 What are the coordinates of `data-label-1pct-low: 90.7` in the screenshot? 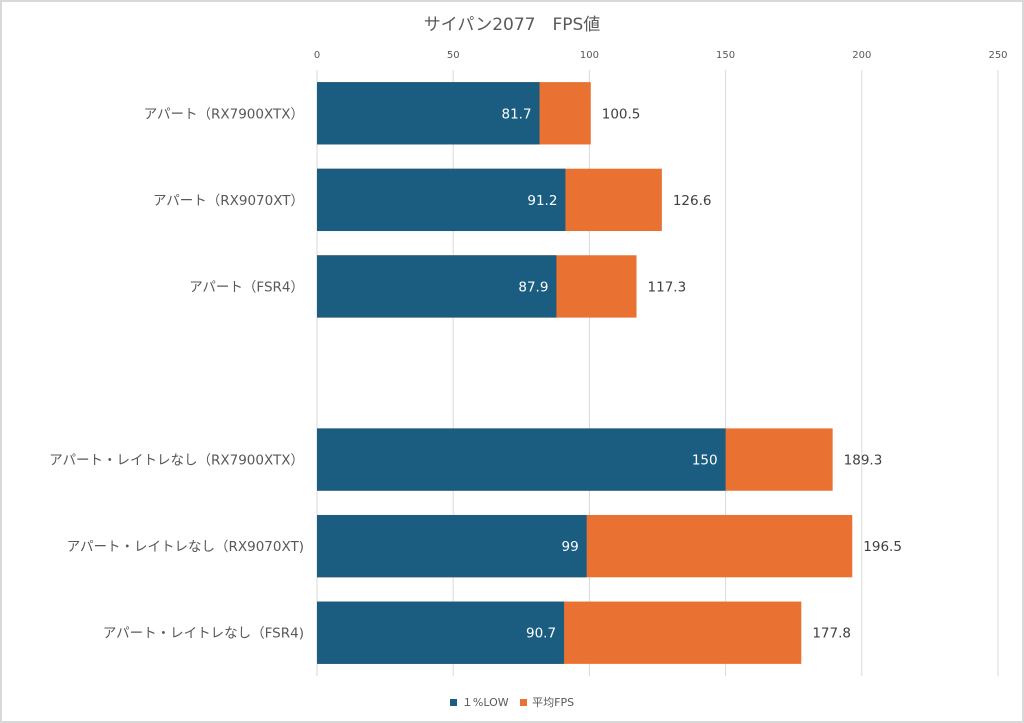 It's located at (541, 634).